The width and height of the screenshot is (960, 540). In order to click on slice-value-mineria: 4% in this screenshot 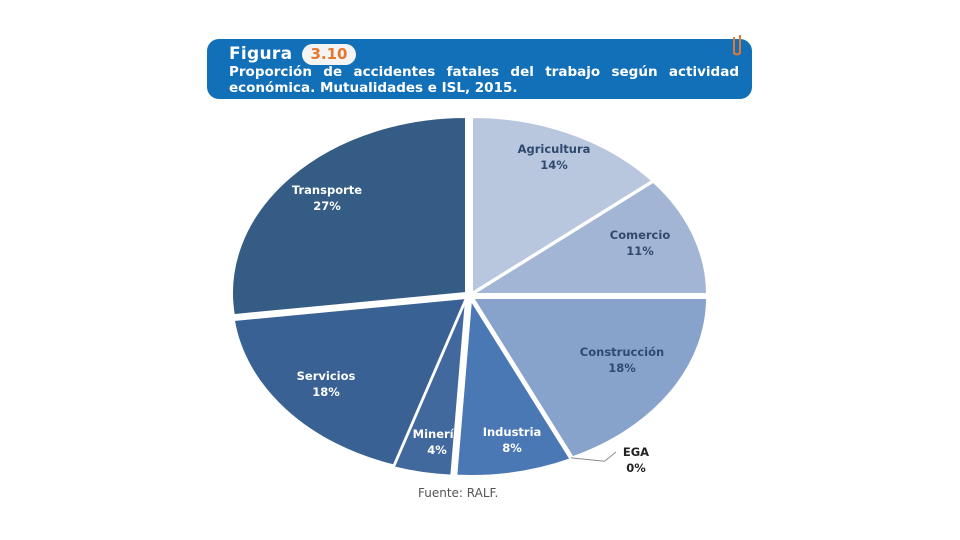, I will do `click(437, 450)`.